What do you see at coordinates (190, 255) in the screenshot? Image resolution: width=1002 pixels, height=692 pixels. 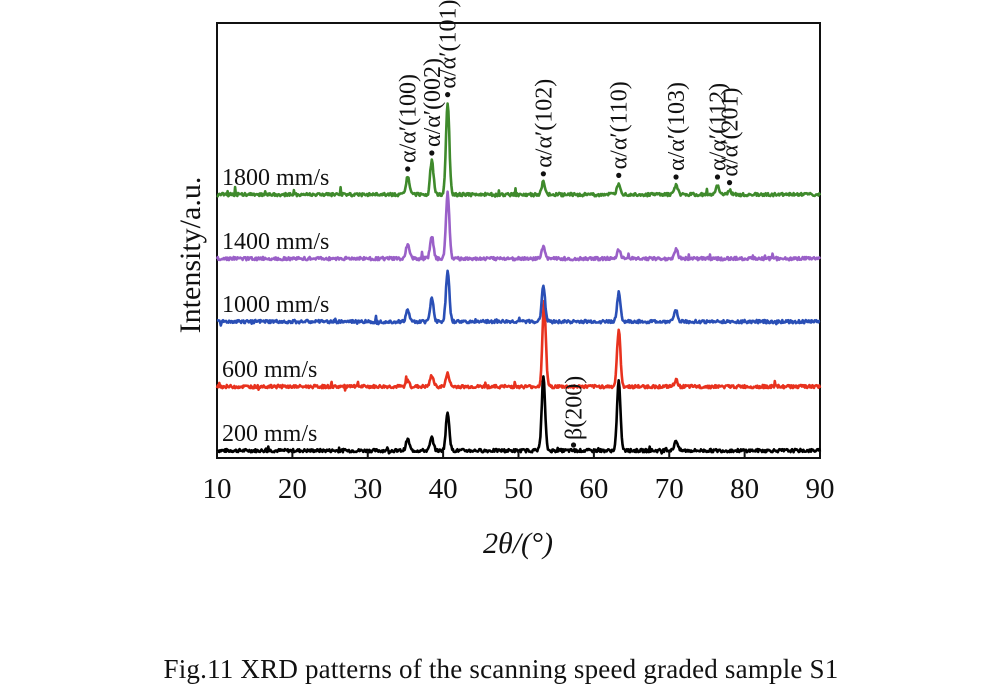 I see `y-axis-label: Intensity/a.u.` at bounding box center [190, 255].